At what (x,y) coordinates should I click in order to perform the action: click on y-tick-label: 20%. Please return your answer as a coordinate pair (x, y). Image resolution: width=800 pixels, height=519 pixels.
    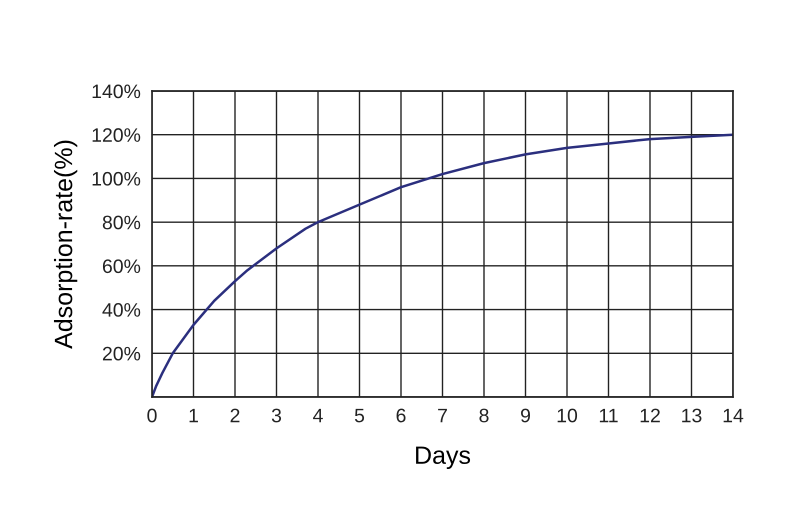
    Looking at the image, I should click on (121, 353).